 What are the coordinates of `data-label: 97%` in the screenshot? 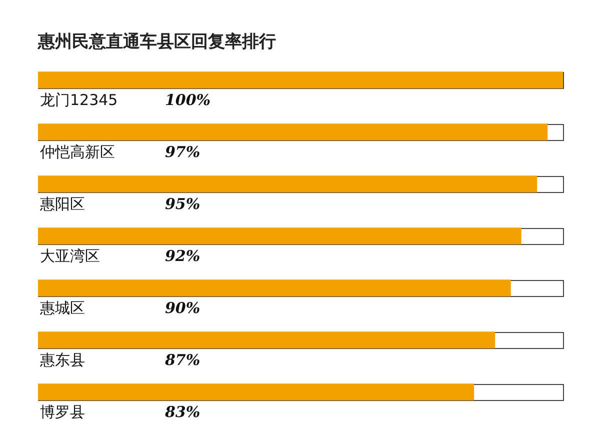 It's located at (182, 151).